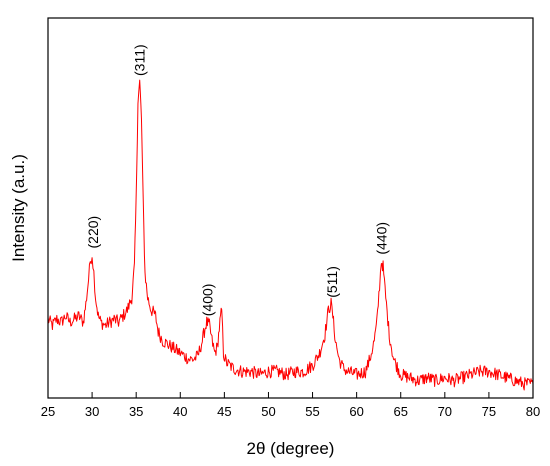 This screenshot has width=550, height=466. What do you see at coordinates (445, 411) in the screenshot?
I see `x-tick-label-70: 70` at bounding box center [445, 411].